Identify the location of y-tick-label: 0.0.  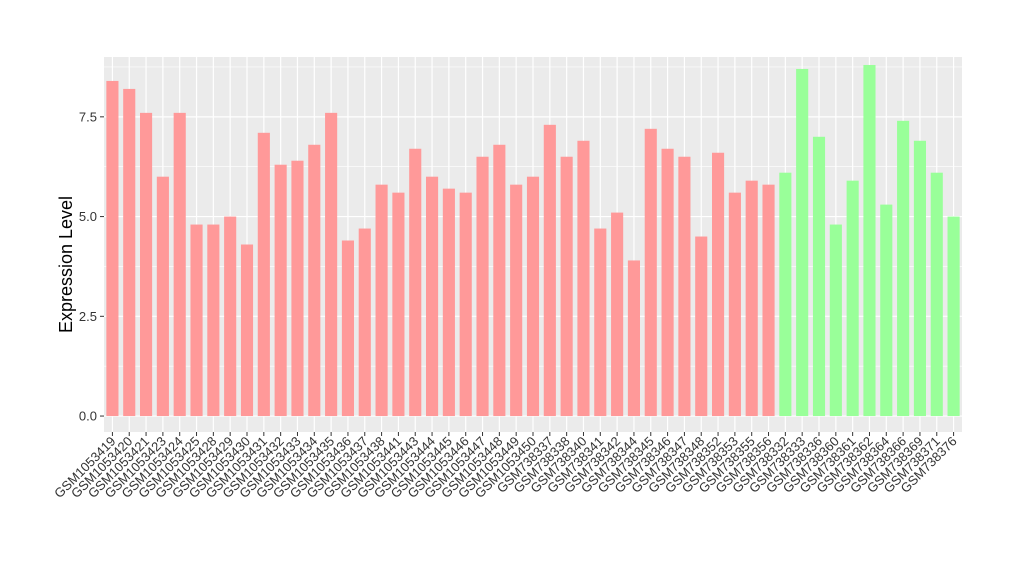
(88, 416).